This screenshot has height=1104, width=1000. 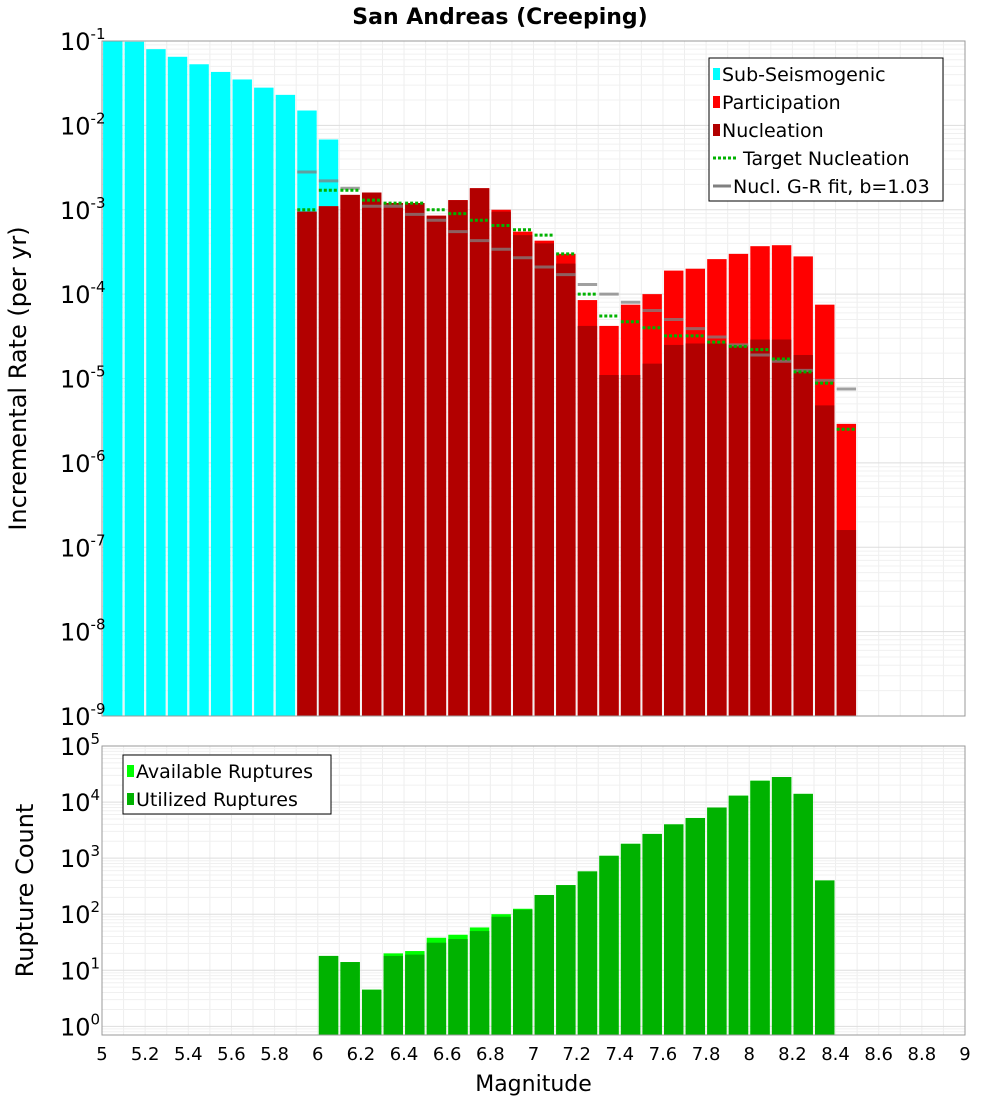 I want to click on target-nucleation-marks, so click(x=577, y=309).